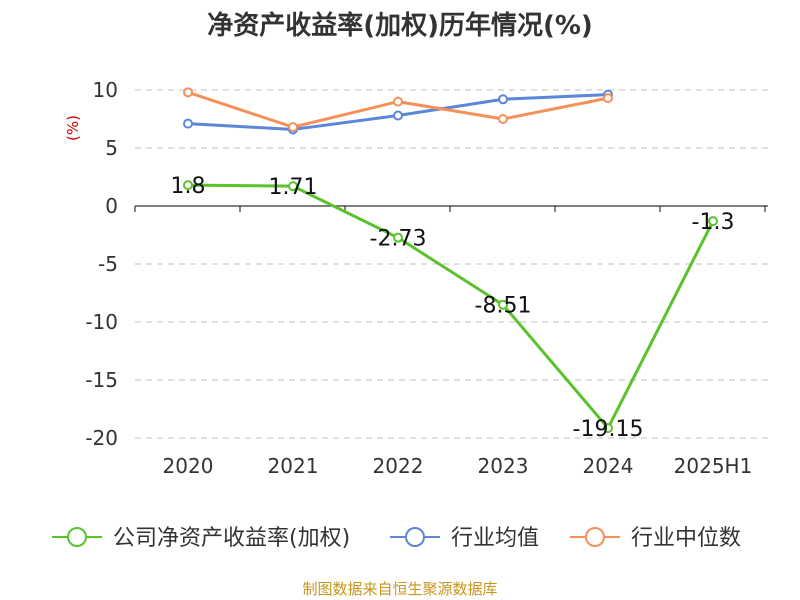  Describe the element at coordinates (398, 466) in the screenshot. I see `x-tick-label: 2022` at that location.